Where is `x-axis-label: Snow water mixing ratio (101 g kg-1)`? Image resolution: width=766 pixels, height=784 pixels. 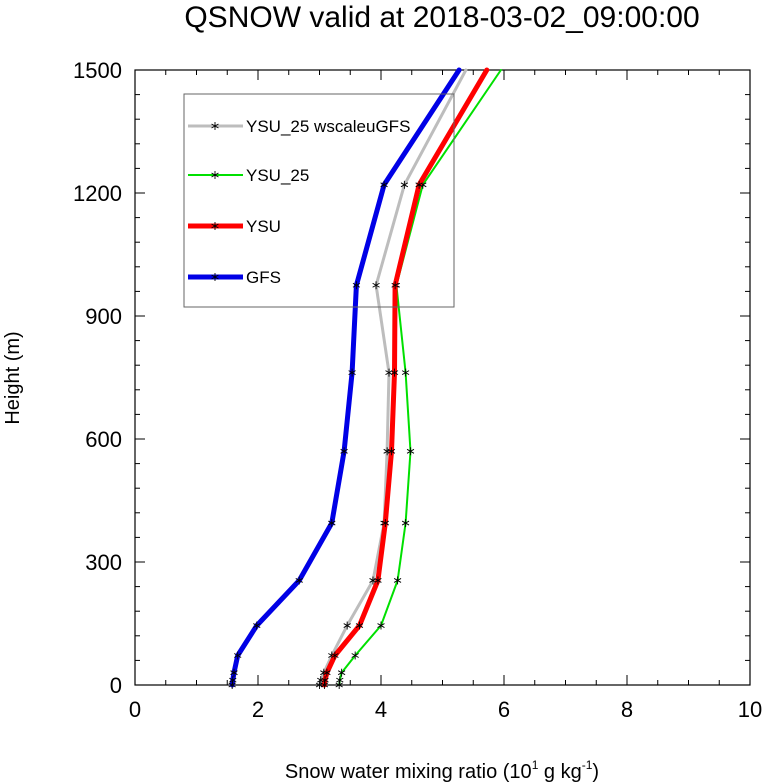 x-axis-label: Snow water mixing ratio (101 g kg-1) is located at coordinates (442, 770).